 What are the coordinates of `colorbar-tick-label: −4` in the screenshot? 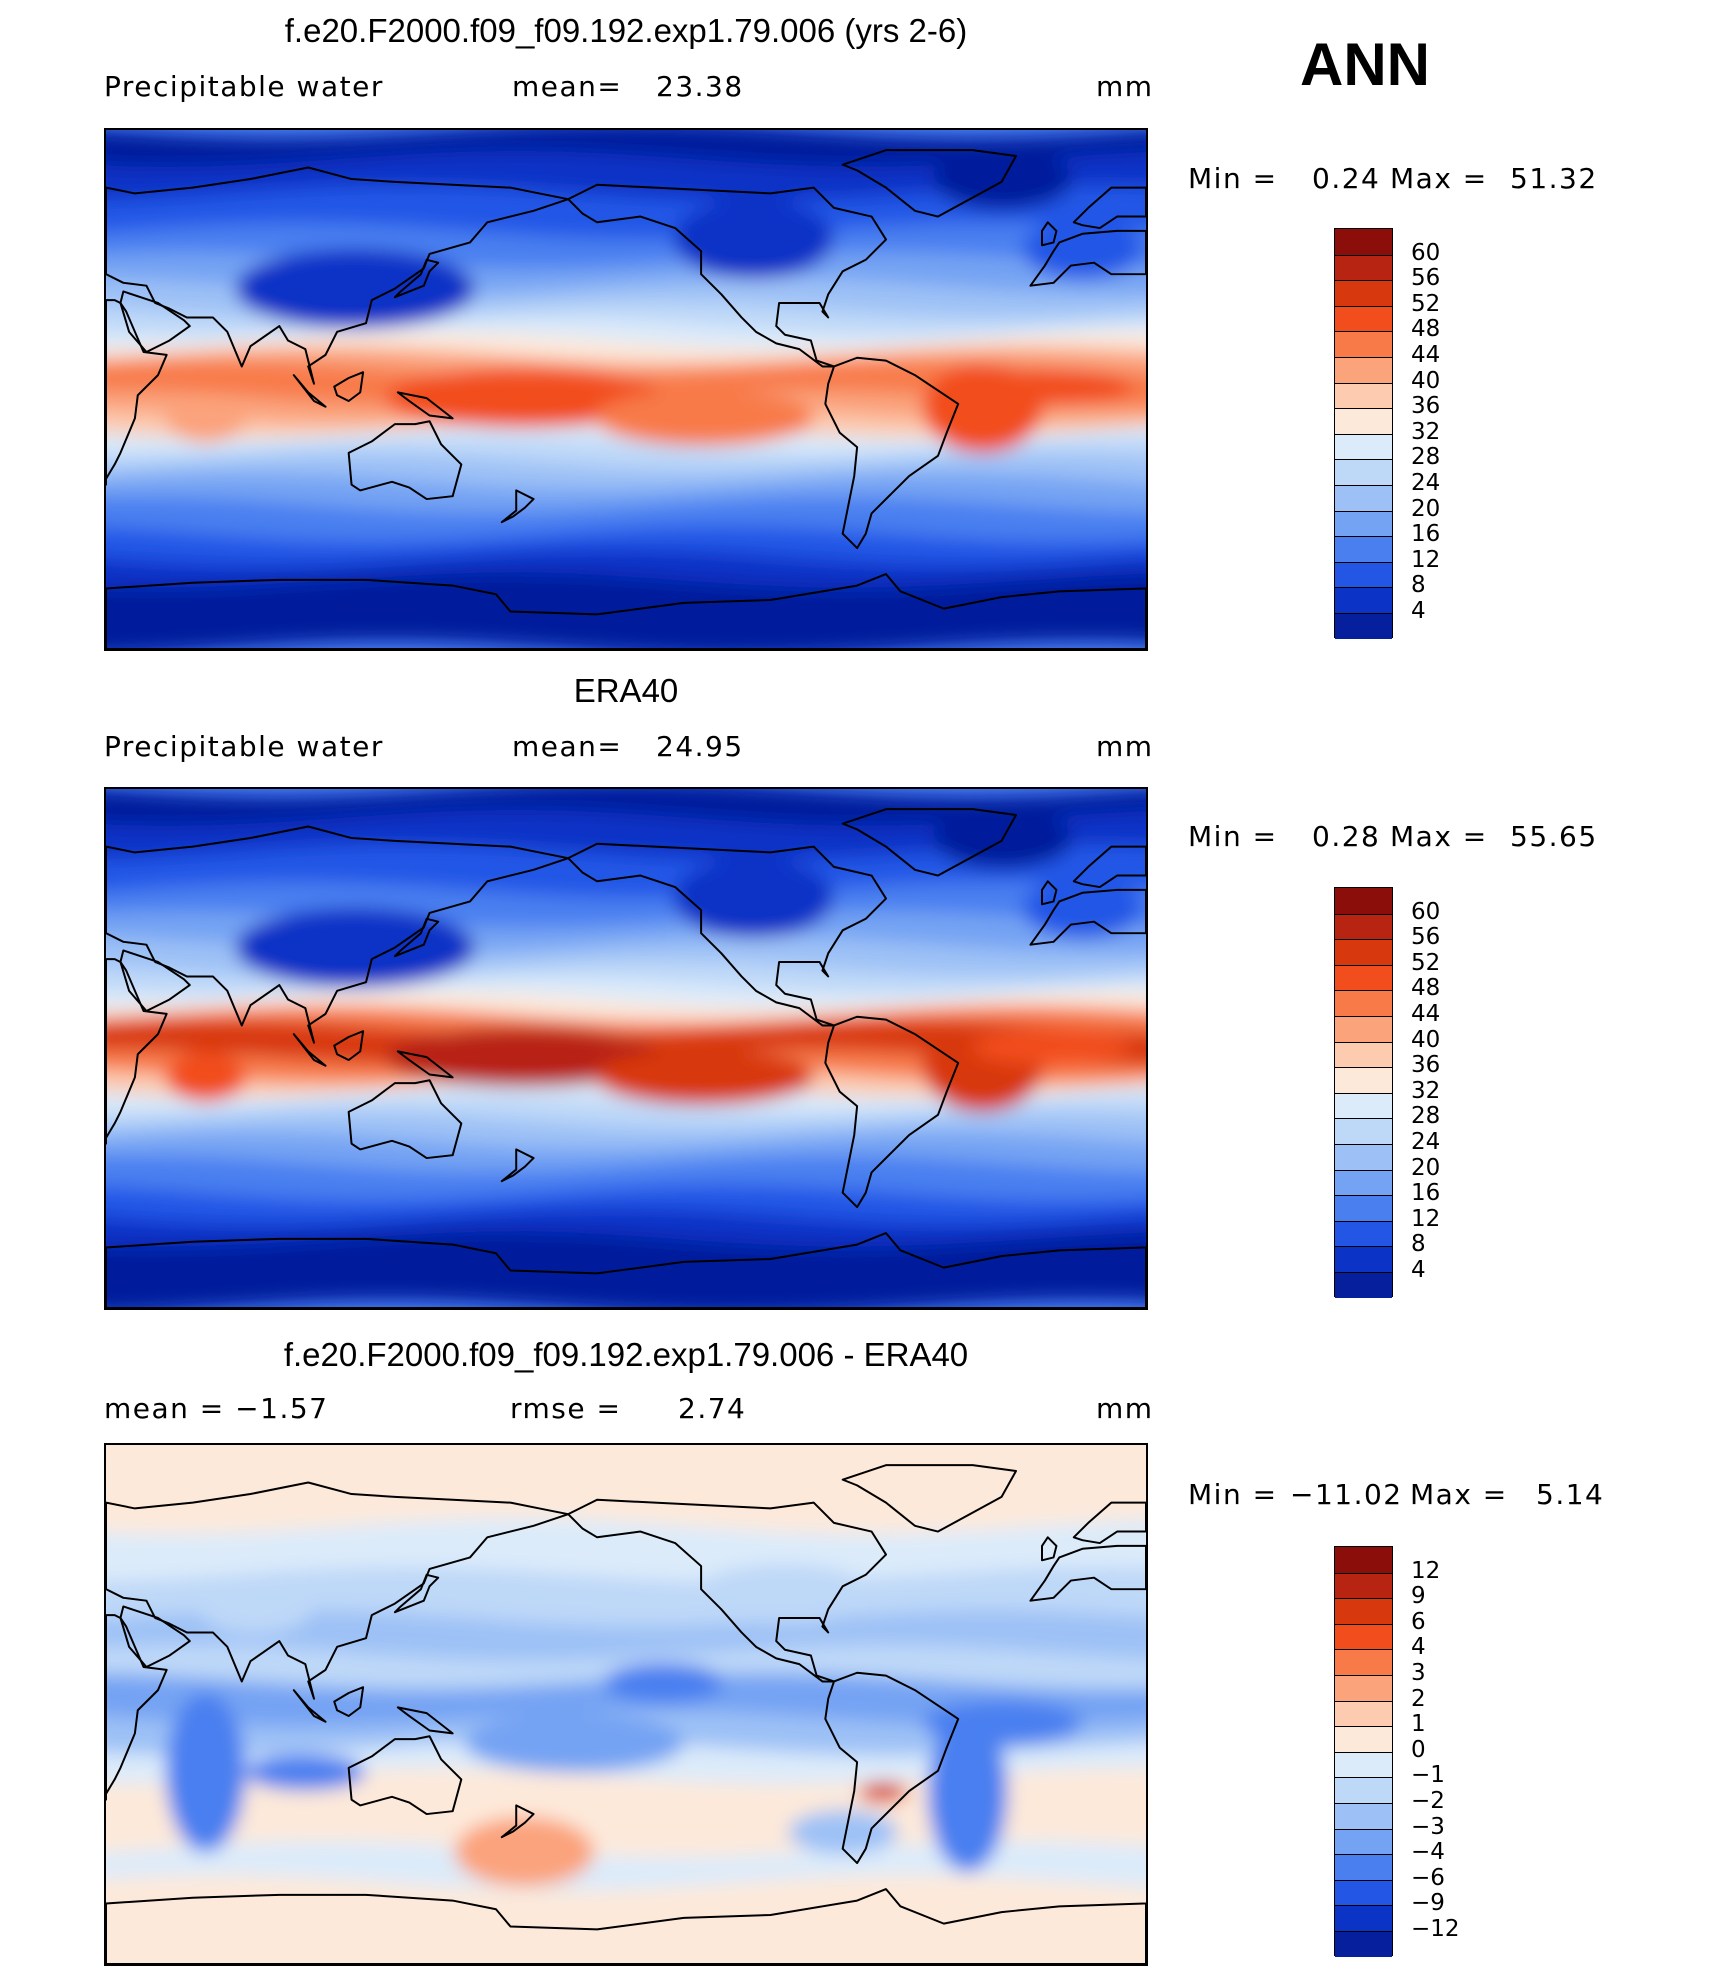 It's located at (1428, 1852).